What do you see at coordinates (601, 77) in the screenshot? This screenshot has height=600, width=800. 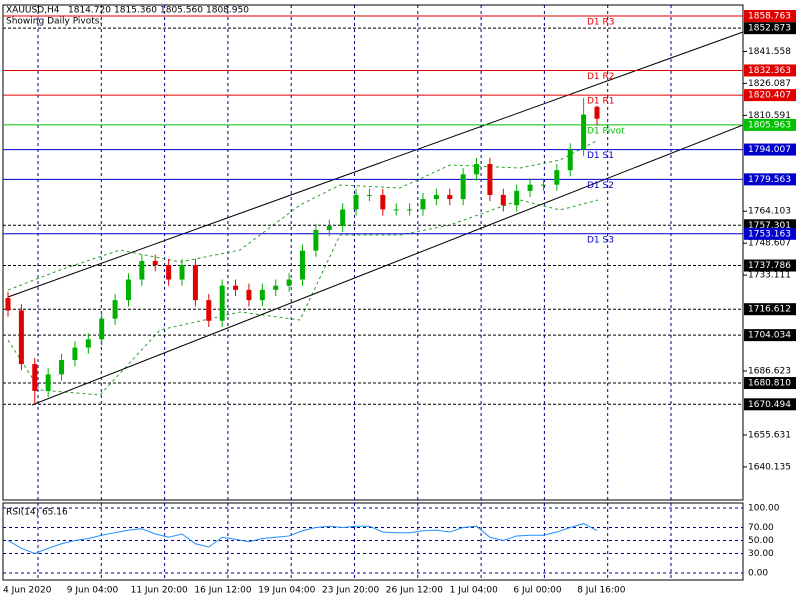 I see `pivot-name: D1 R2` at bounding box center [601, 77].